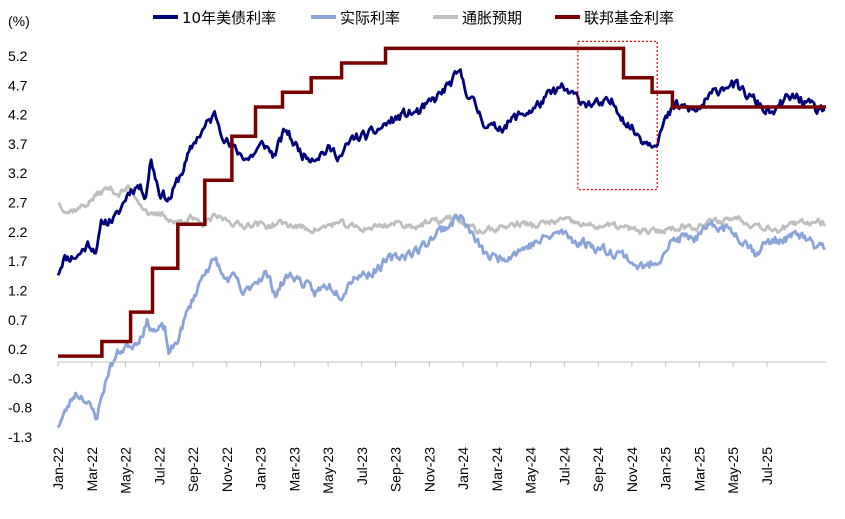  What do you see at coordinates (20, 437) in the screenshot?
I see `y-tick-label: -1.3` at bounding box center [20, 437].